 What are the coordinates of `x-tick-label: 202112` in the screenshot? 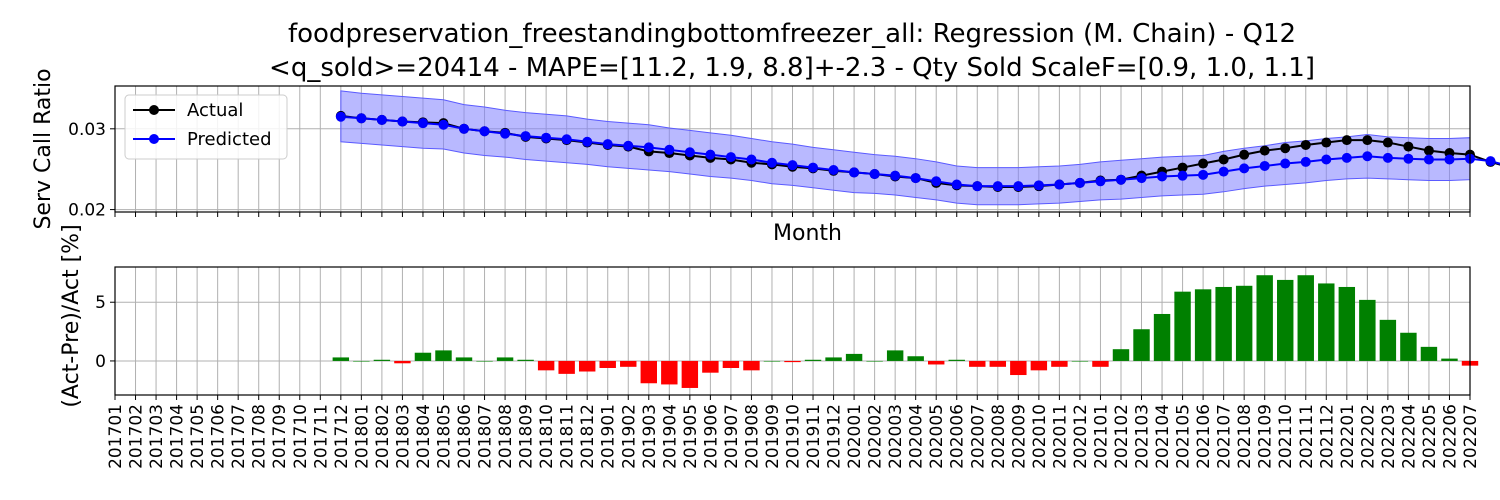 It's located at (1327, 436).